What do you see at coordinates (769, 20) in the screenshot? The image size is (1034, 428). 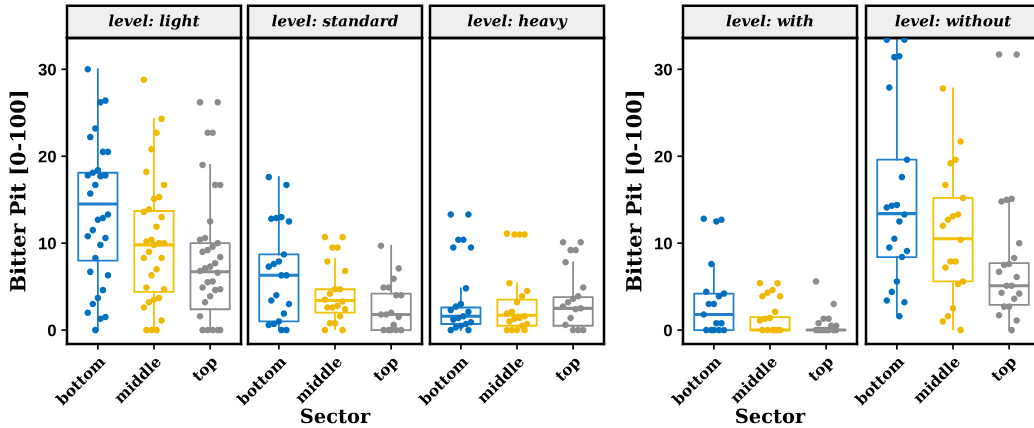 I see `chart-title: level: with` at bounding box center [769, 20].